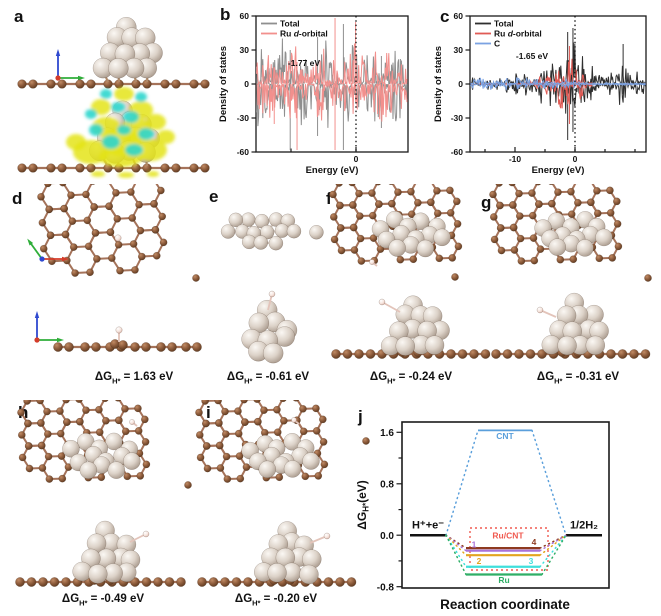 This screenshot has height=616, width=661. I want to click on x-axis-label: Energy (eV), so click(558, 170).